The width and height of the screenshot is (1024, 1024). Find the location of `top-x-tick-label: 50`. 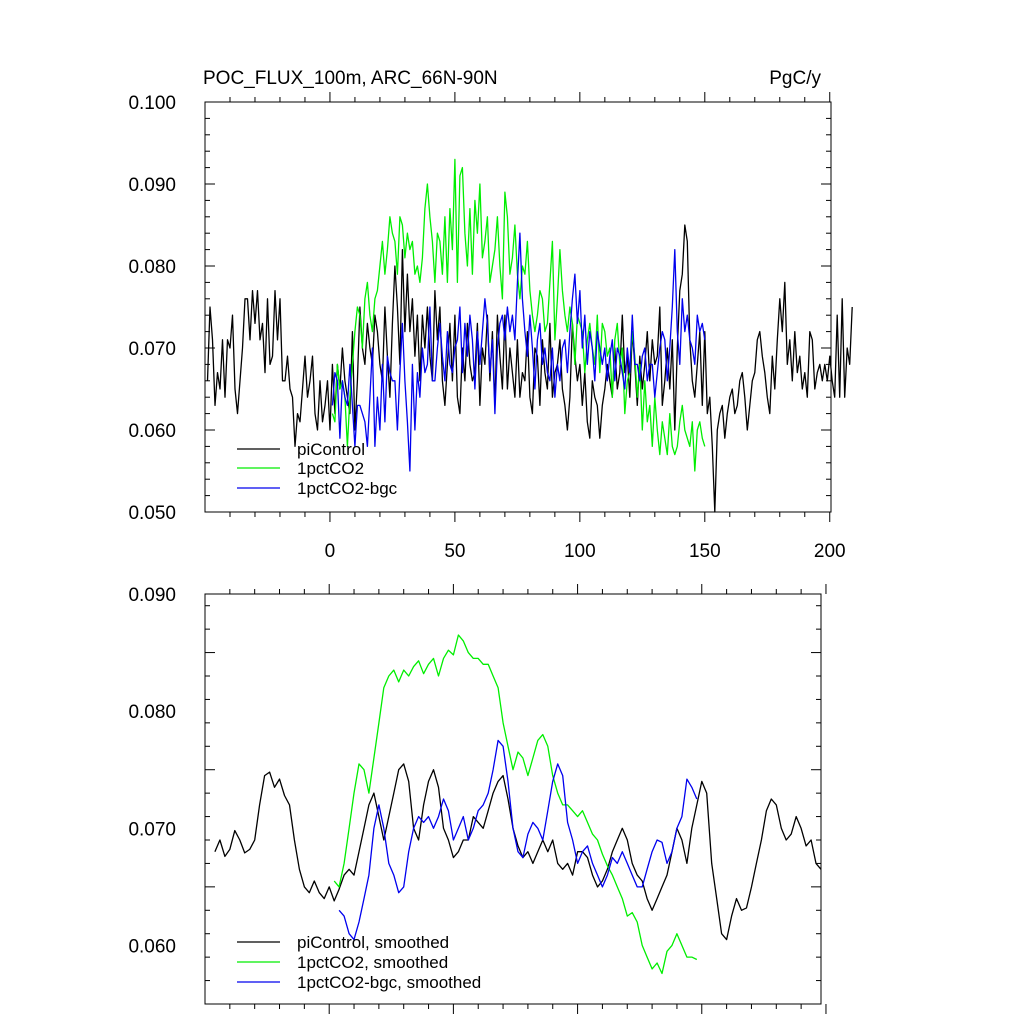

top-x-tick-label: 50 is located at coordinates (454, 551).